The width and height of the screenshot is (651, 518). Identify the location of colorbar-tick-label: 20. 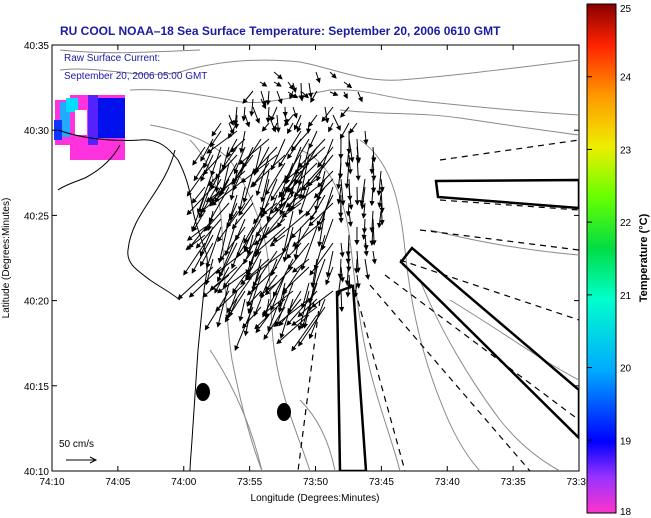
(626, 369).